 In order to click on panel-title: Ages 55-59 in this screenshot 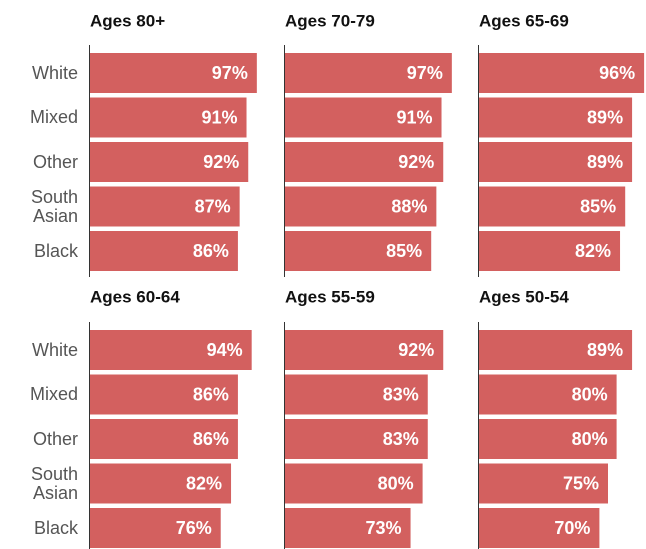, I will do `click(330, 296)`.